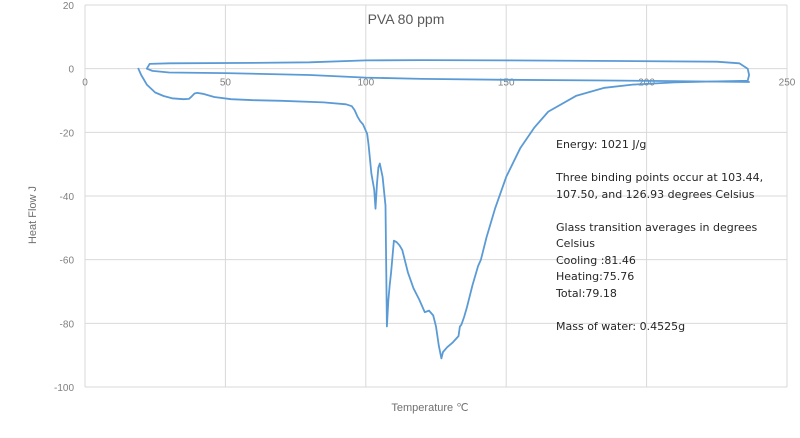  What do you see at coordinates (226, 83) in the screenshot?
I see `x-tick-label: 50` at bounding box center [226, 83].